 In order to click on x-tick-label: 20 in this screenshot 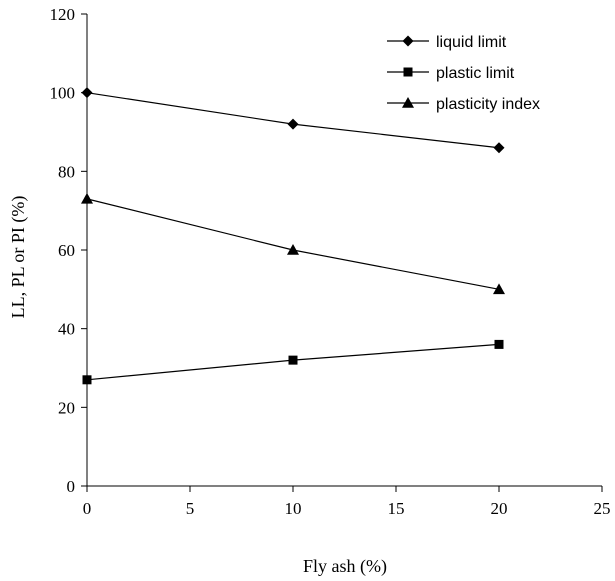, I will do `click(499, 508)`.